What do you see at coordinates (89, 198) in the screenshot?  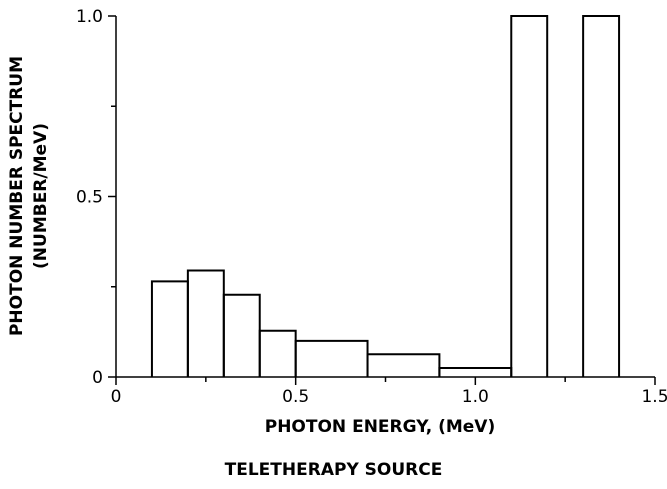 I see `y-tick-label: 0.5` at bounding box center [89, 198].